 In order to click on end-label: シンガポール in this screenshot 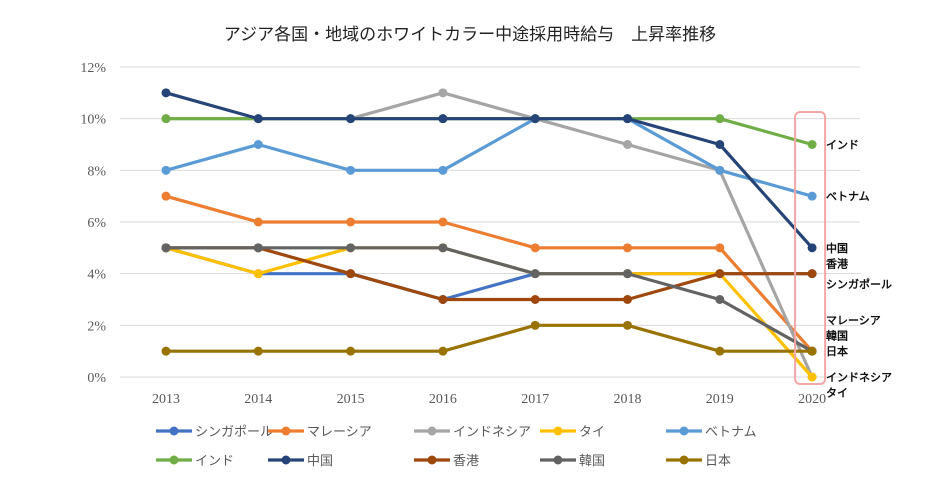, I will do `click(859, 284)`.